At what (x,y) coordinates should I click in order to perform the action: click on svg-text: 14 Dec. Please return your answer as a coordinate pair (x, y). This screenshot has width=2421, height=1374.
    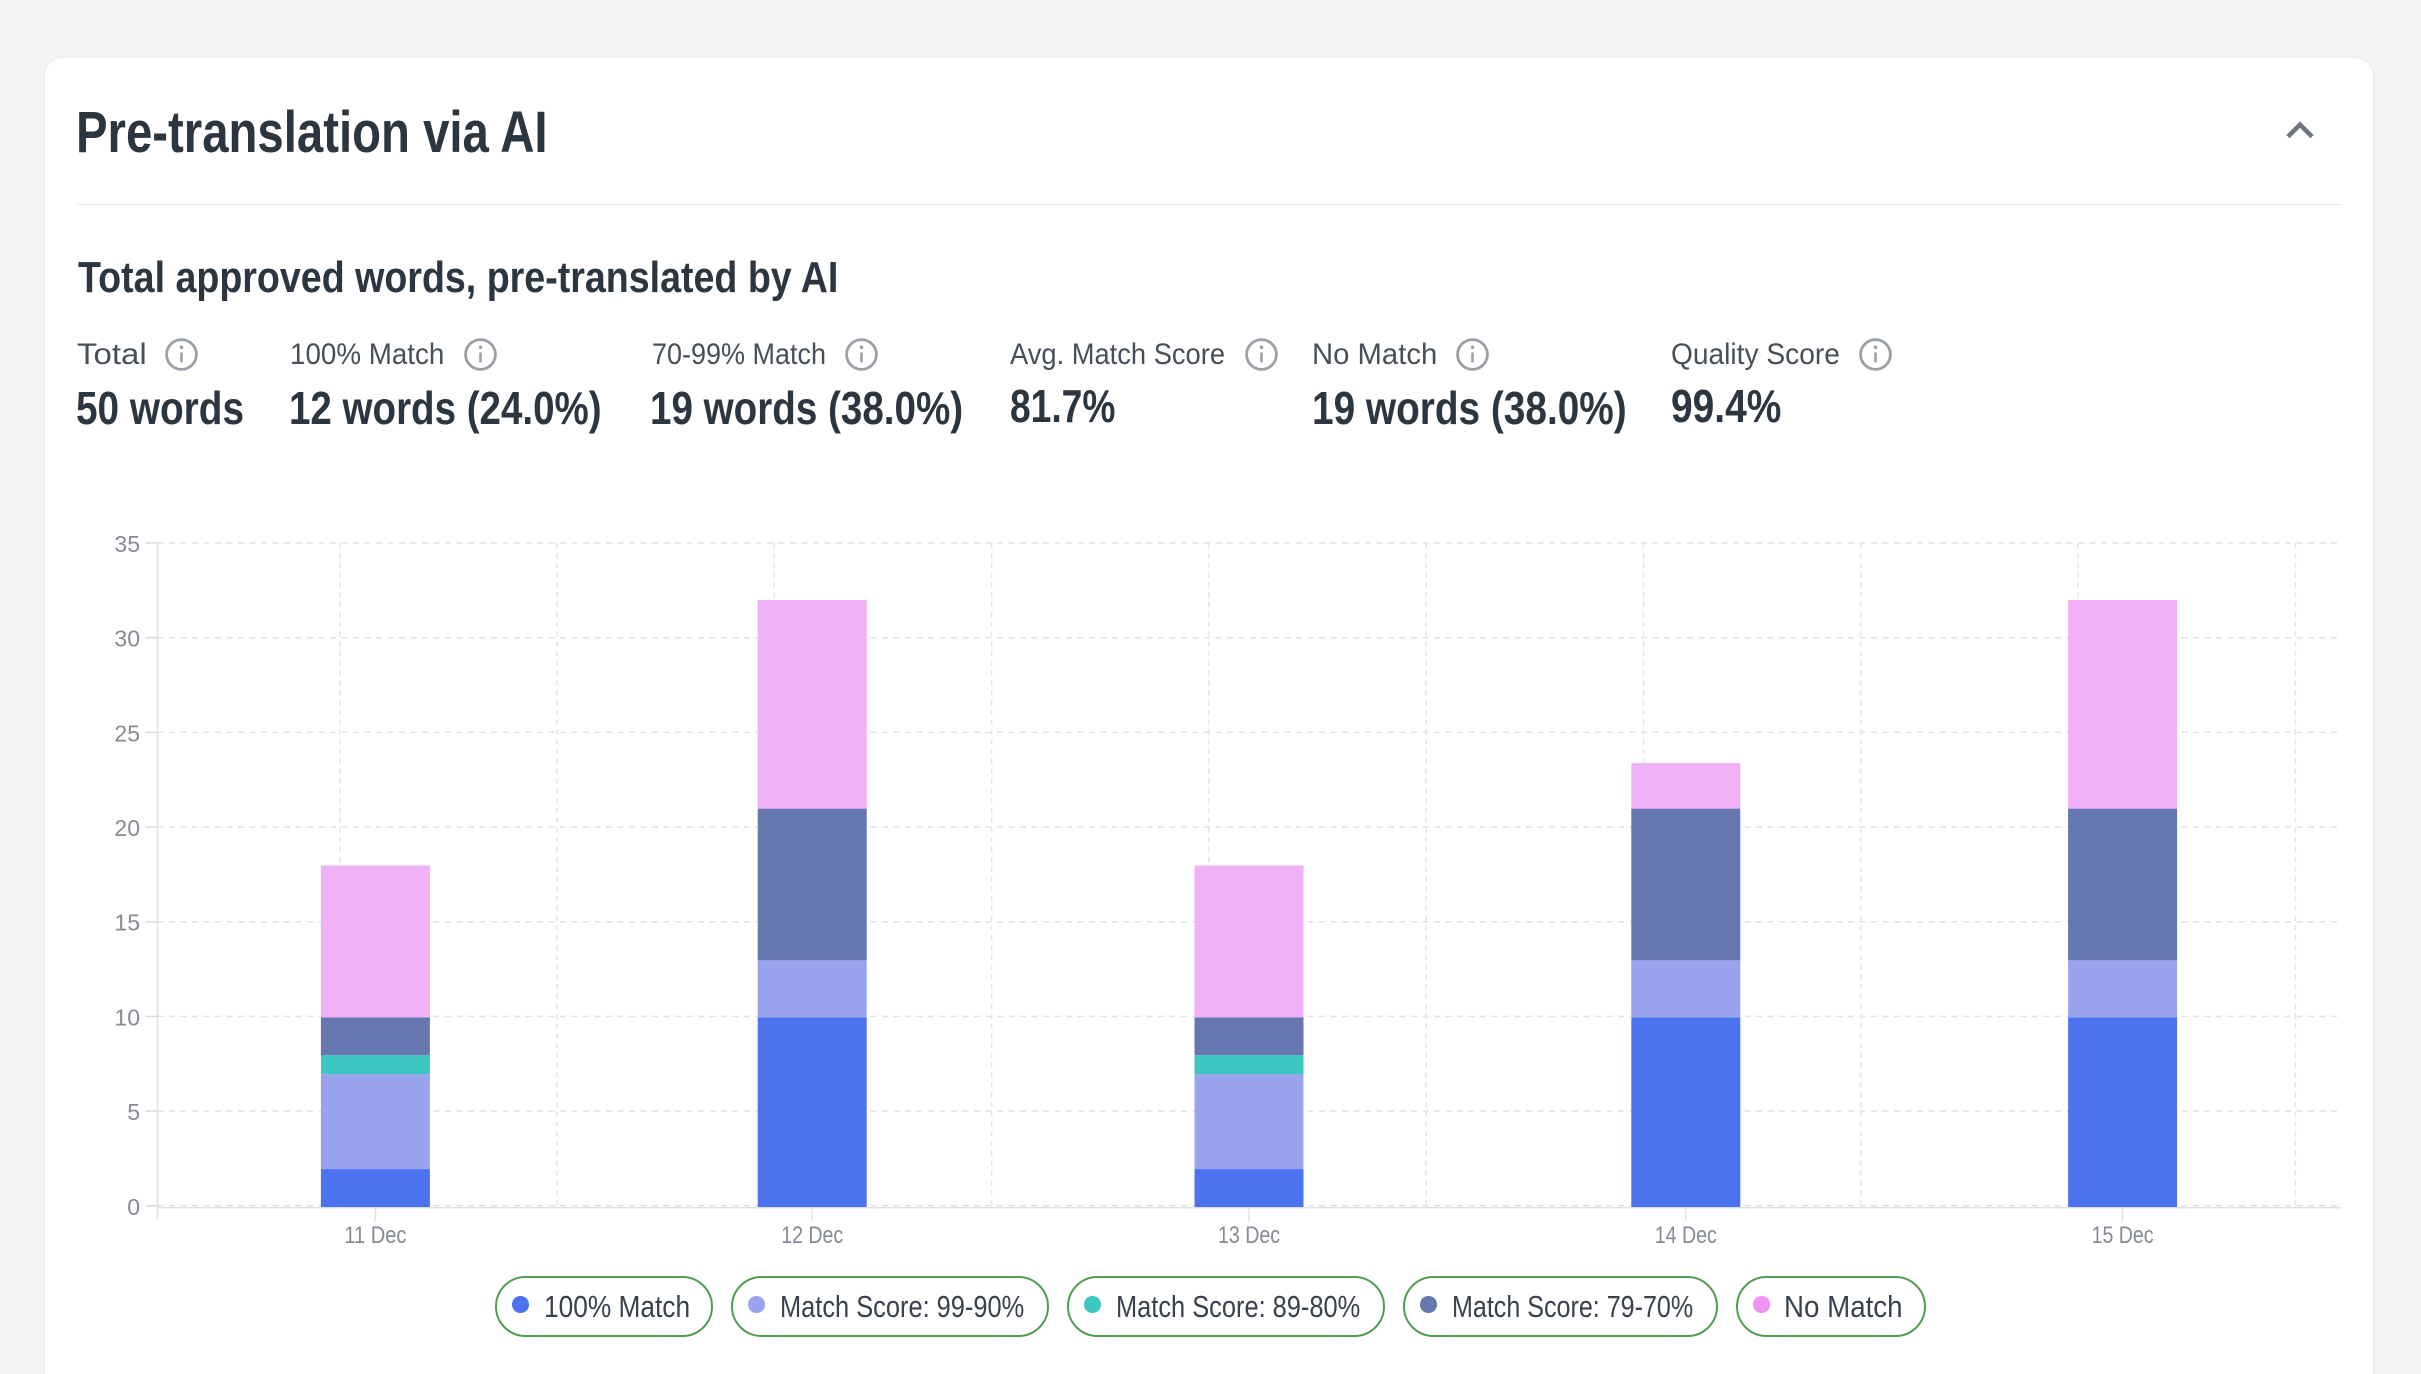
    Looking at the image, I should click on (1686, 1235).